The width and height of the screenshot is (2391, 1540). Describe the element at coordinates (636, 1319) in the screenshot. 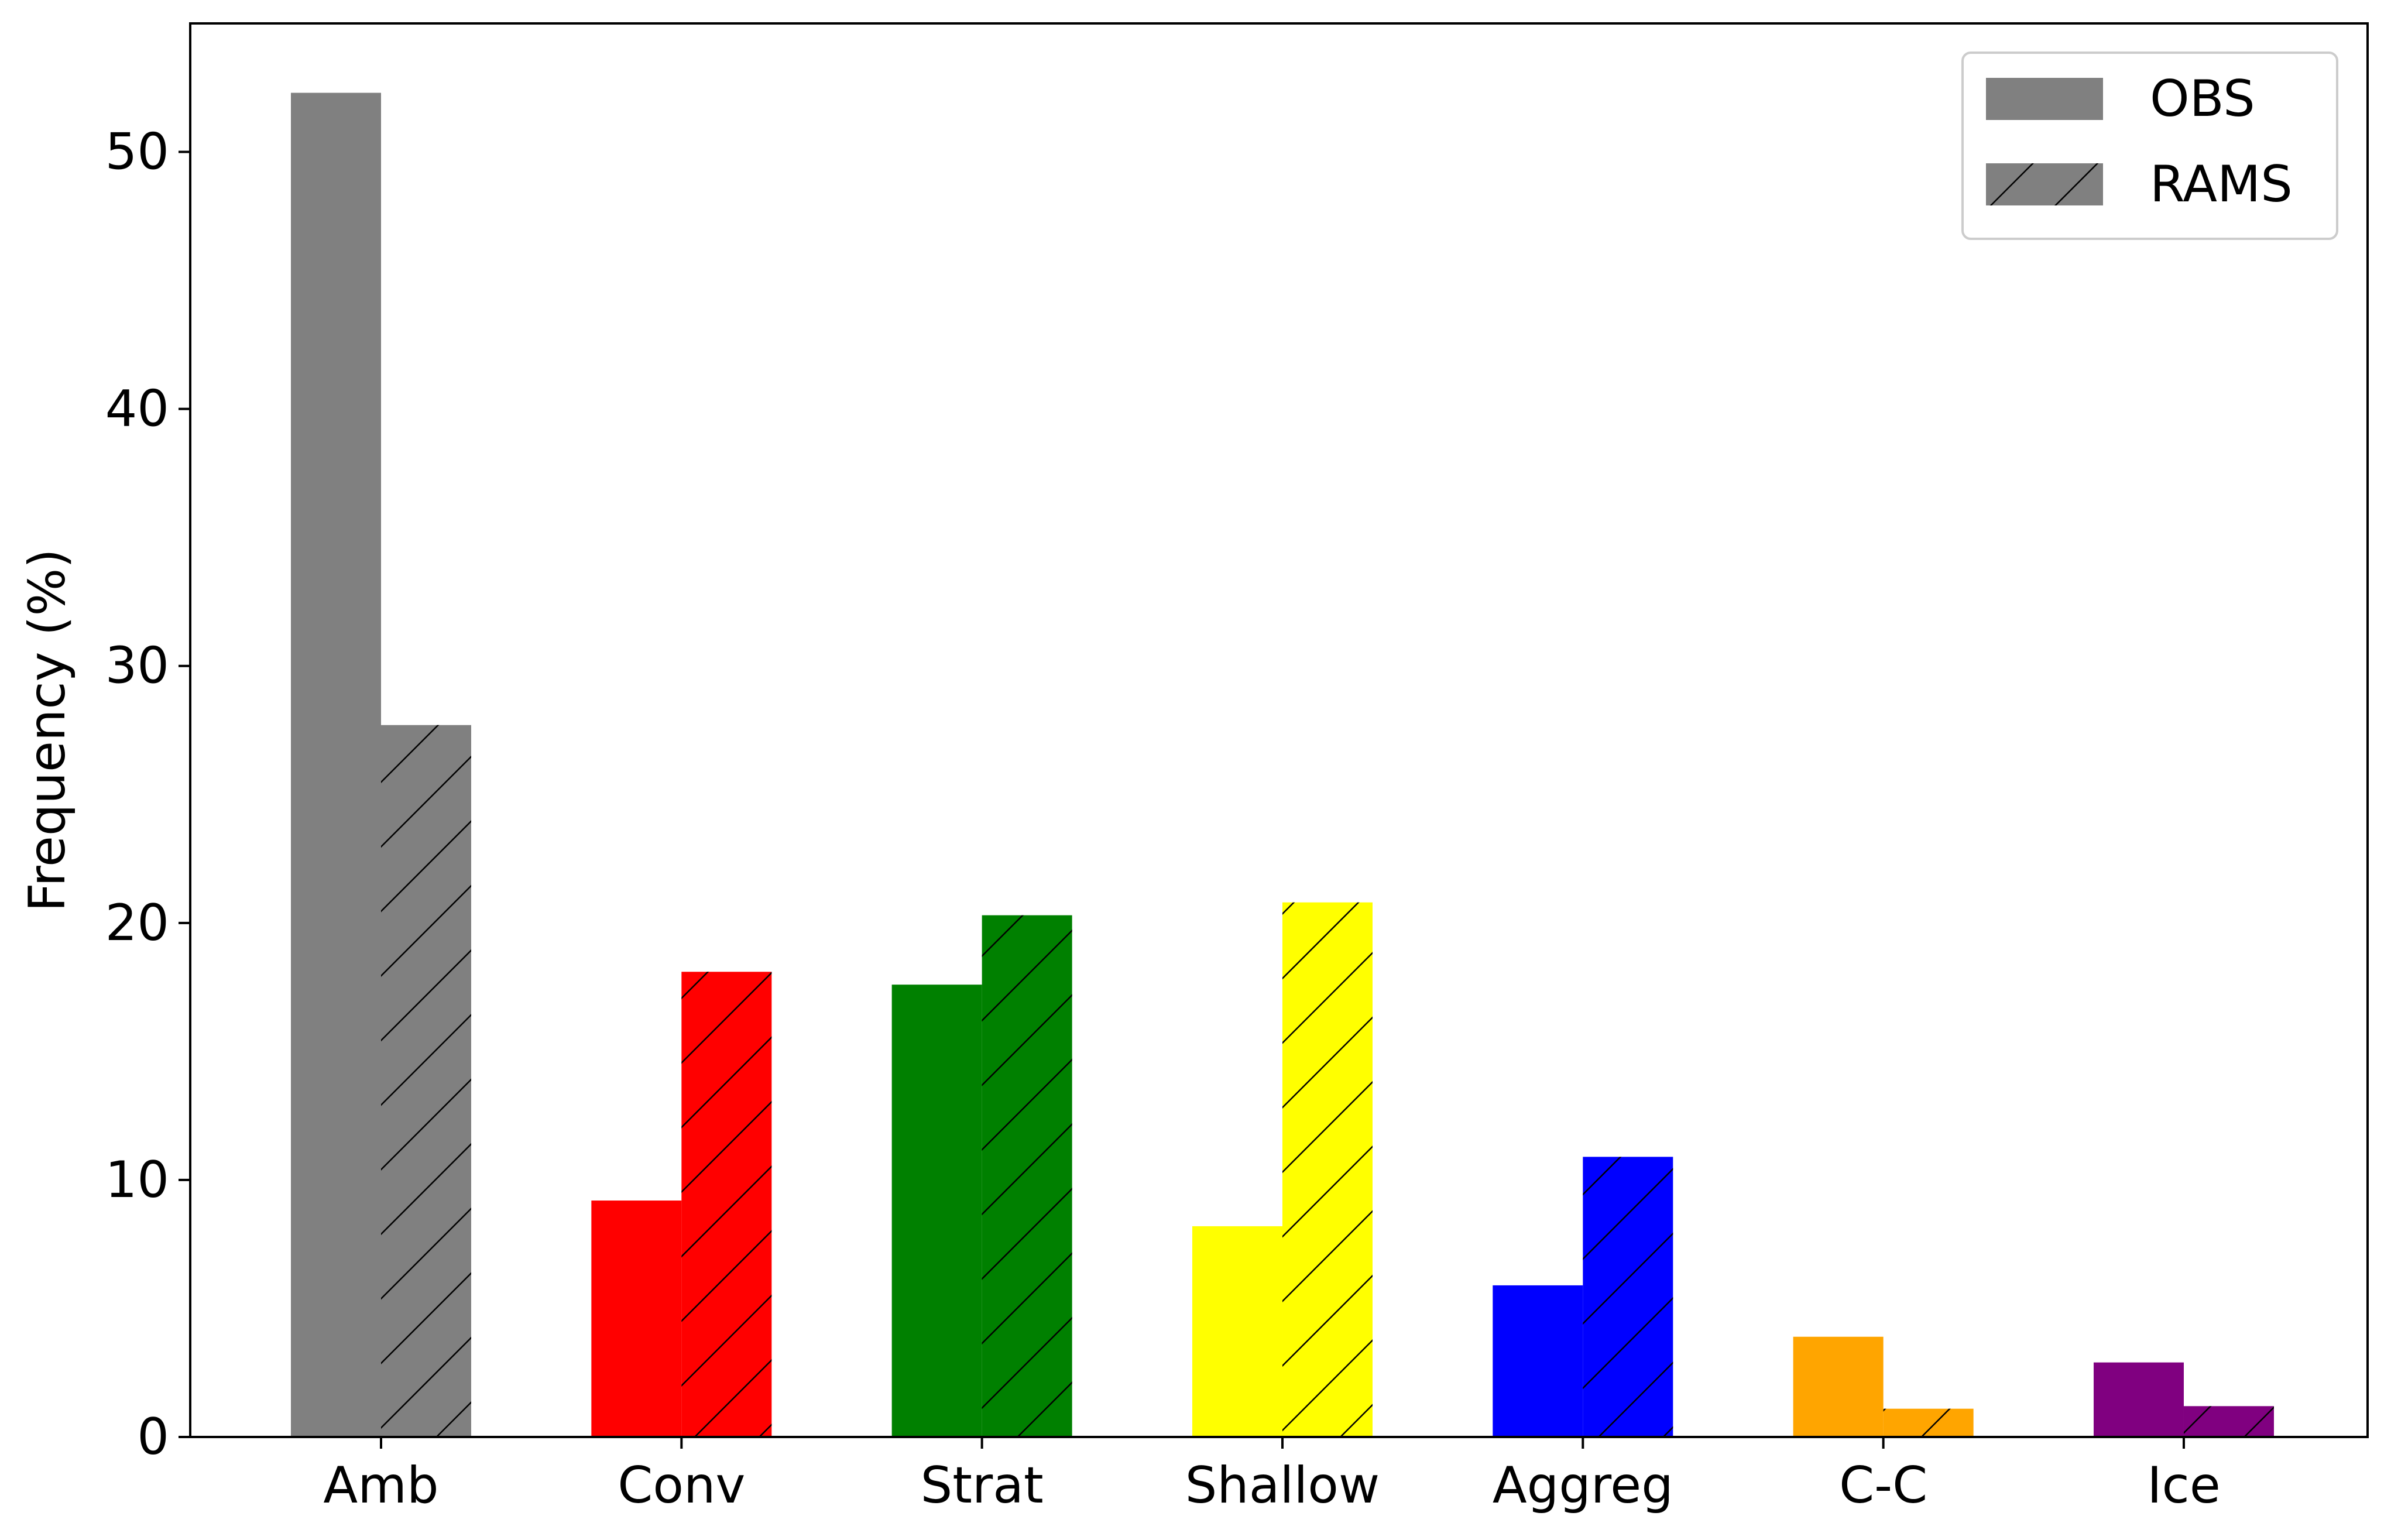

I see `bar-obs-conv` at that location.